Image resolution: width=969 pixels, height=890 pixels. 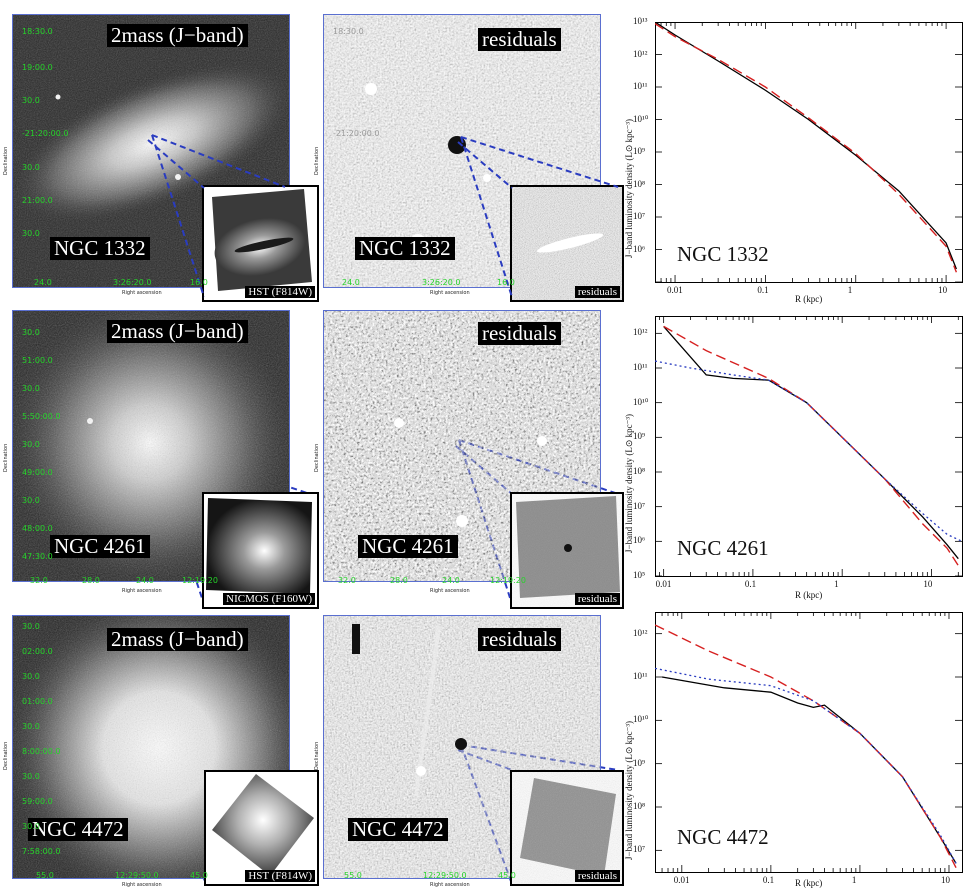 I want to click on profile-galaxy-name: NGC 1332, so click(x=723, y=254).